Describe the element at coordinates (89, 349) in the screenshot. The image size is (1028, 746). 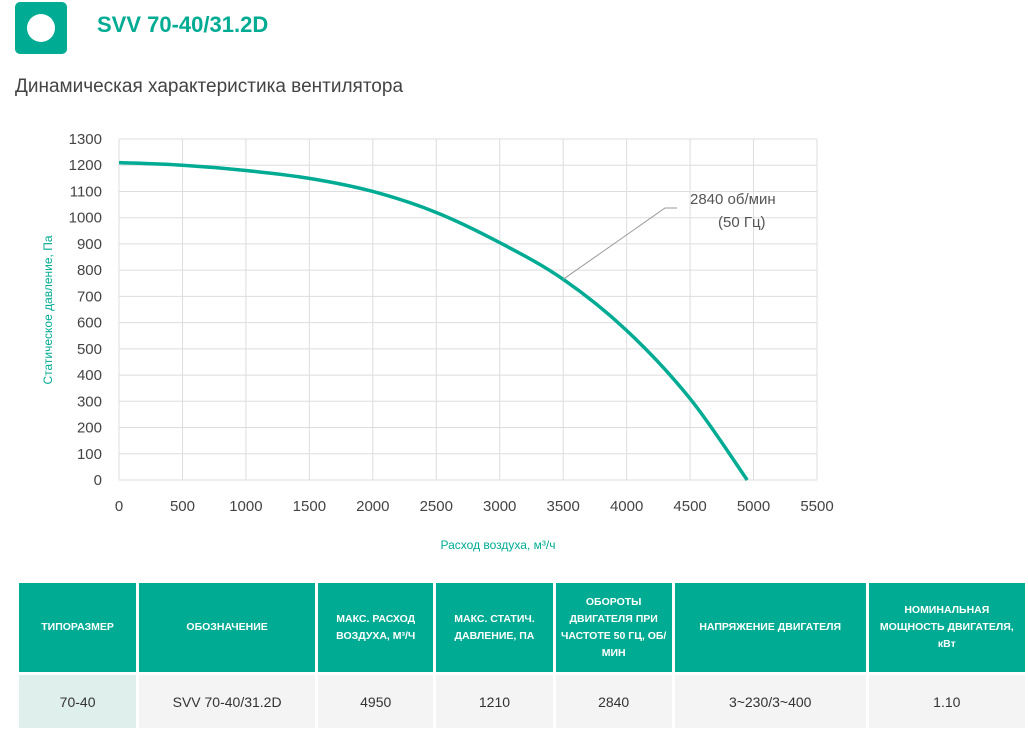
I see `y-tick-label: 500` at that location.